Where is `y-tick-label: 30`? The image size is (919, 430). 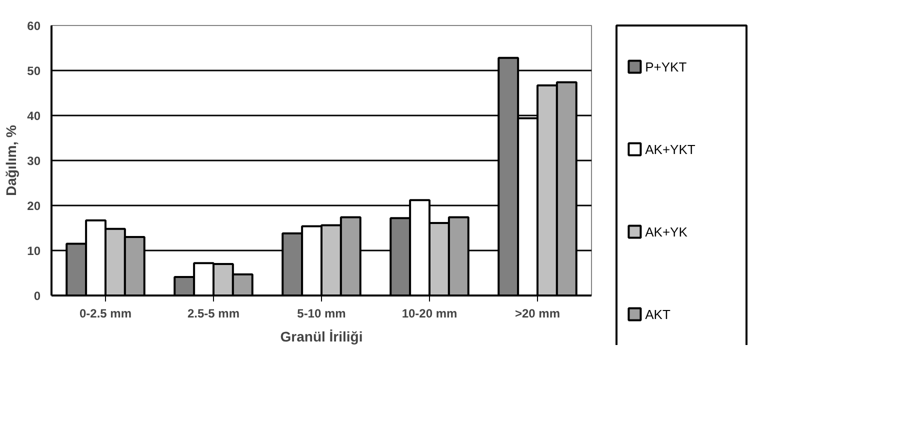 y-tick-label: 30 is located at coordinates (34, 161).